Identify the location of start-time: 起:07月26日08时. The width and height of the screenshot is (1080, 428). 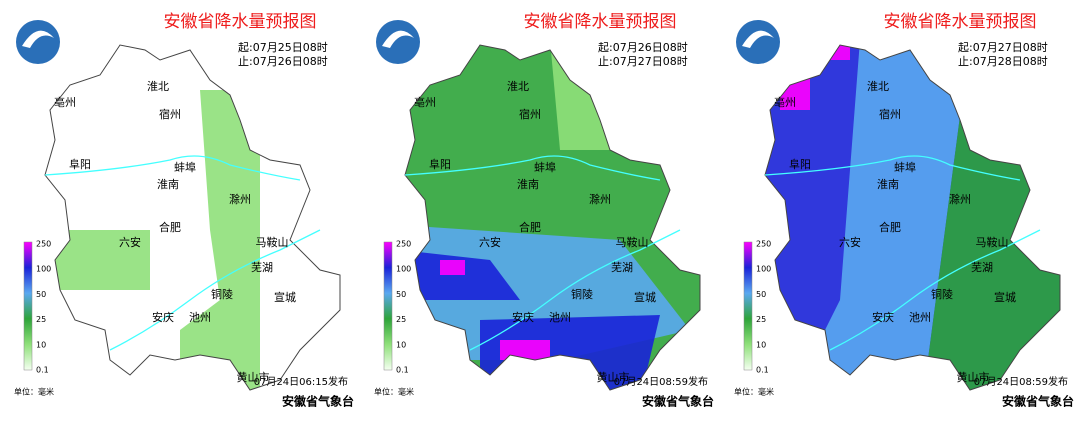
(643, 47).